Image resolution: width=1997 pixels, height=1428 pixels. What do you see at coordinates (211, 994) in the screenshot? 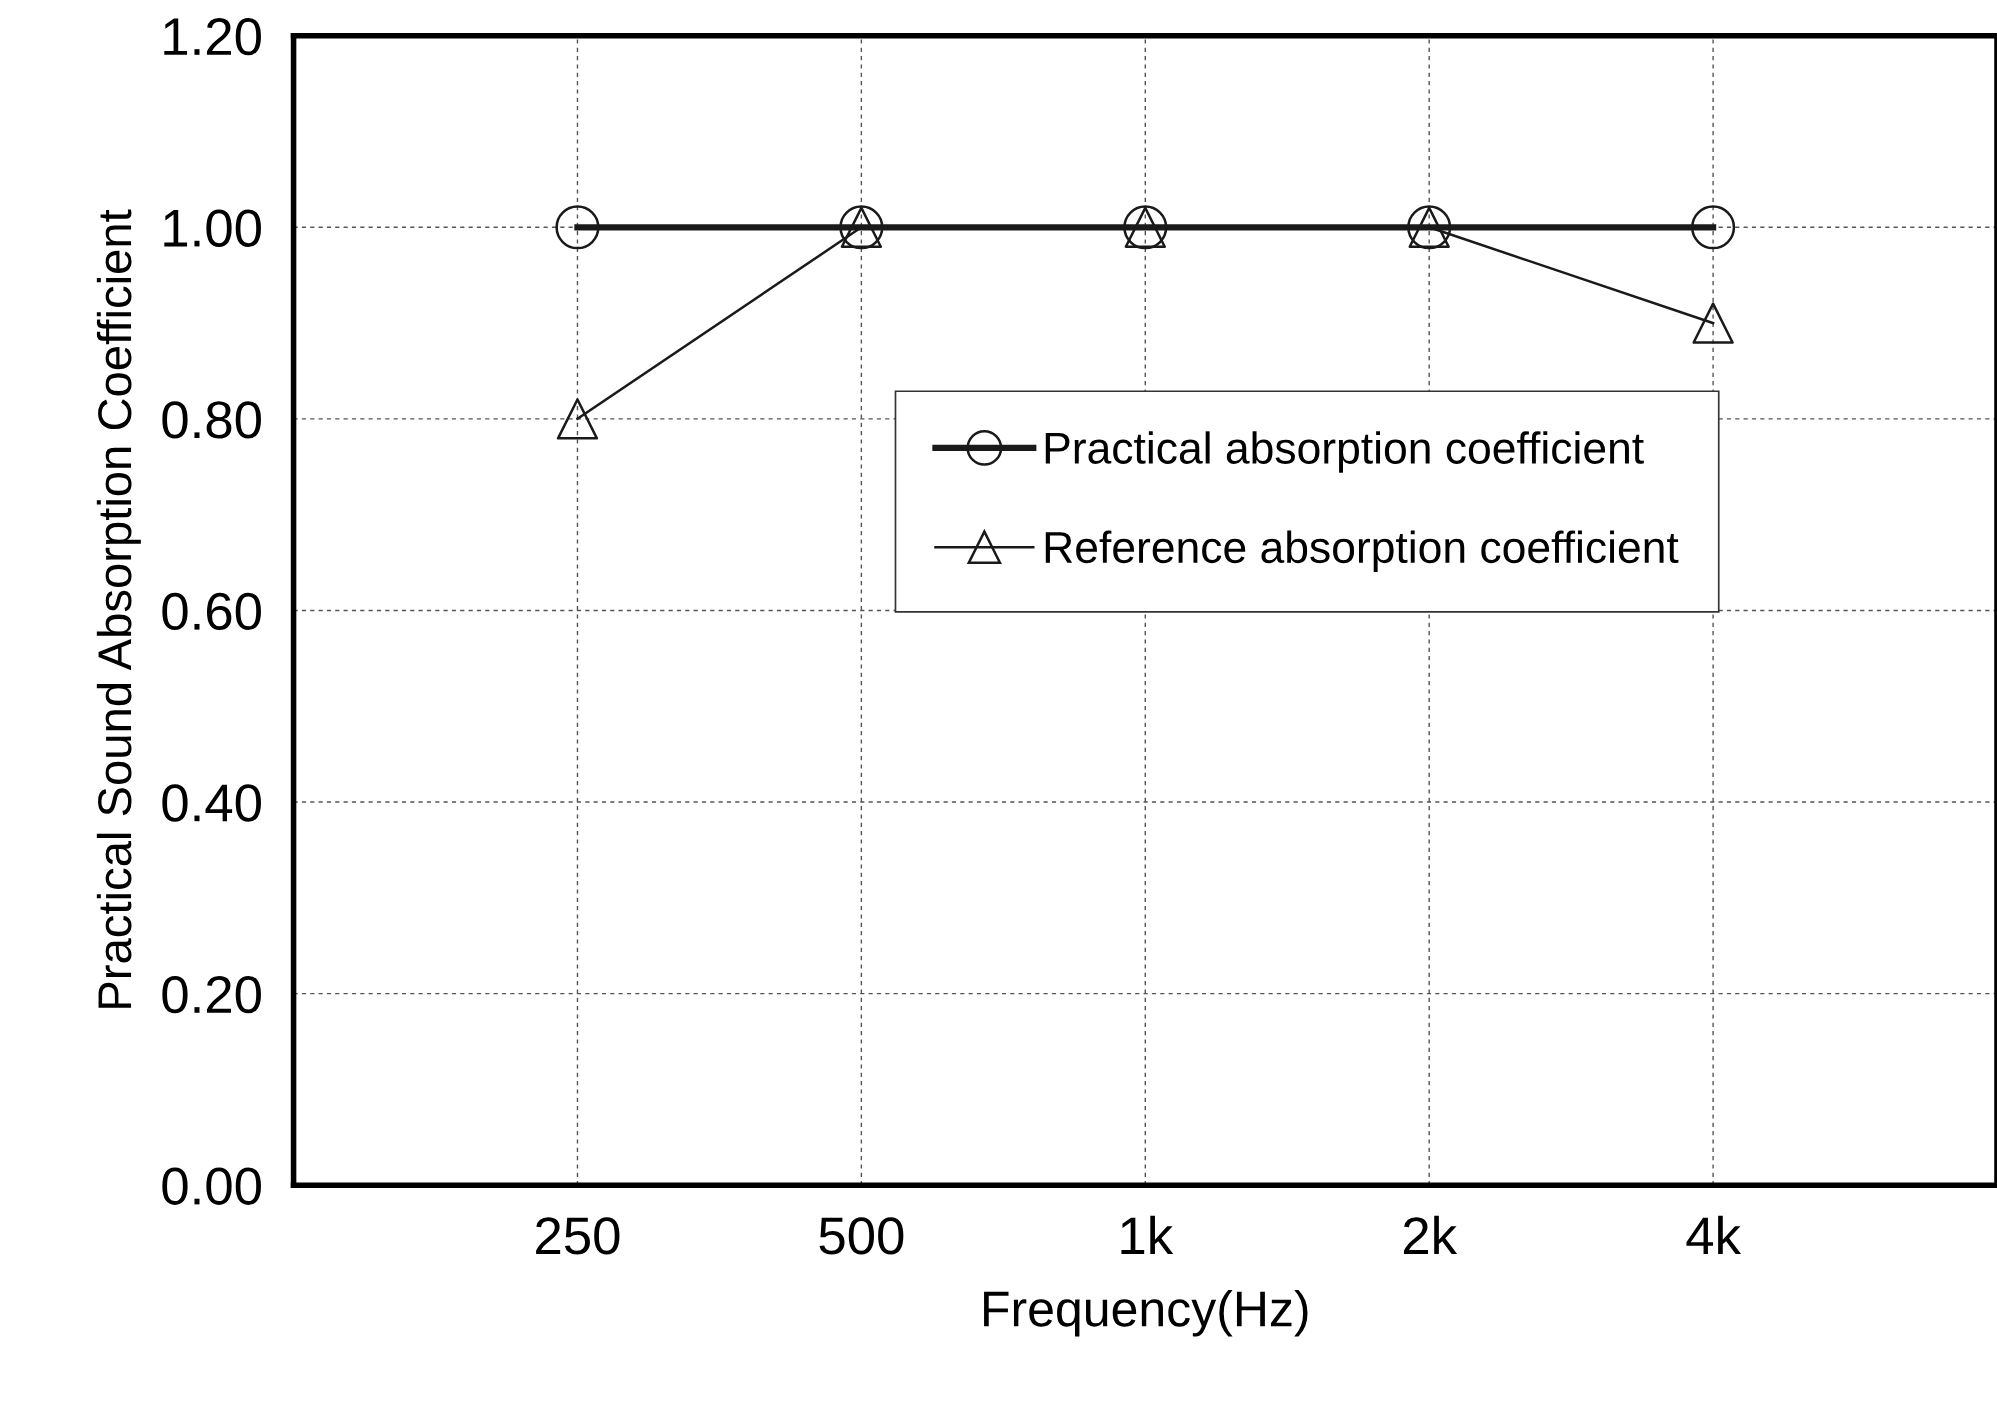
I see `y-tick-label: 0.20` at bounding box center [211, 994].